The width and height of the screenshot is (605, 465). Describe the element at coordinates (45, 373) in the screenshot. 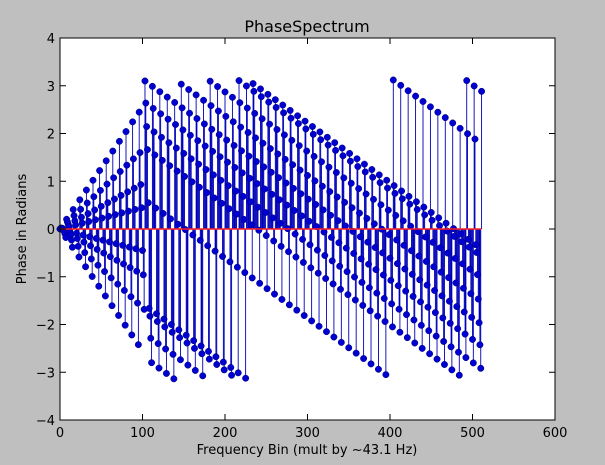

I see `y-tick-label: −3` at that location.